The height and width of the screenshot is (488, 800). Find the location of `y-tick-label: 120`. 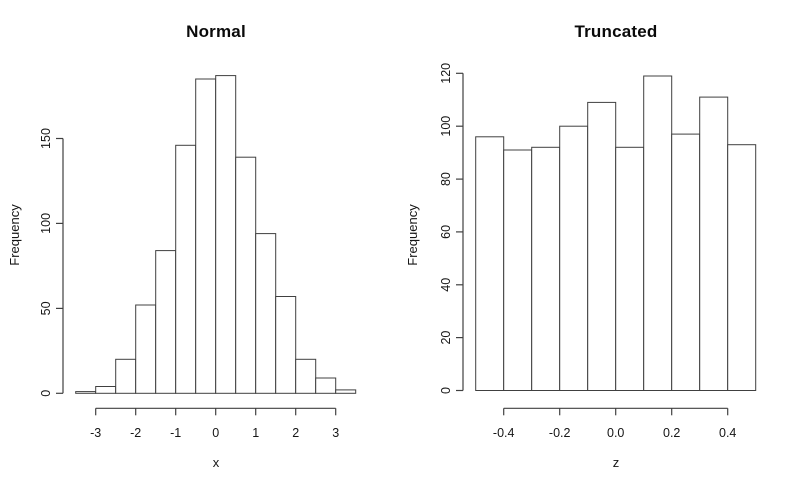

y-tick-label: 120 is located at coordinates (446, 73).